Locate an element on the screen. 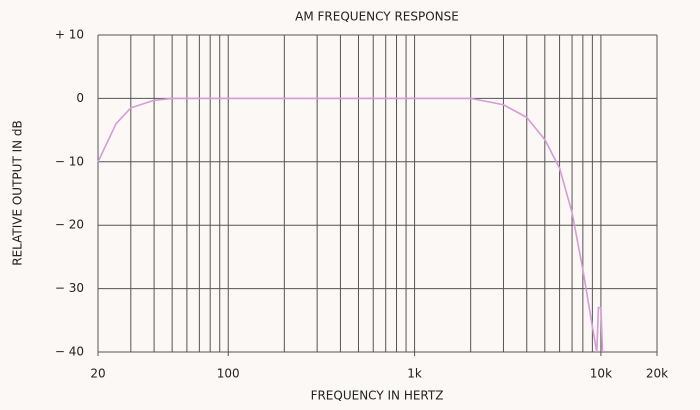 The width and height of the screenshot is (700, 410). y-tick-label: − 10 is located at coordinates (69, 161).